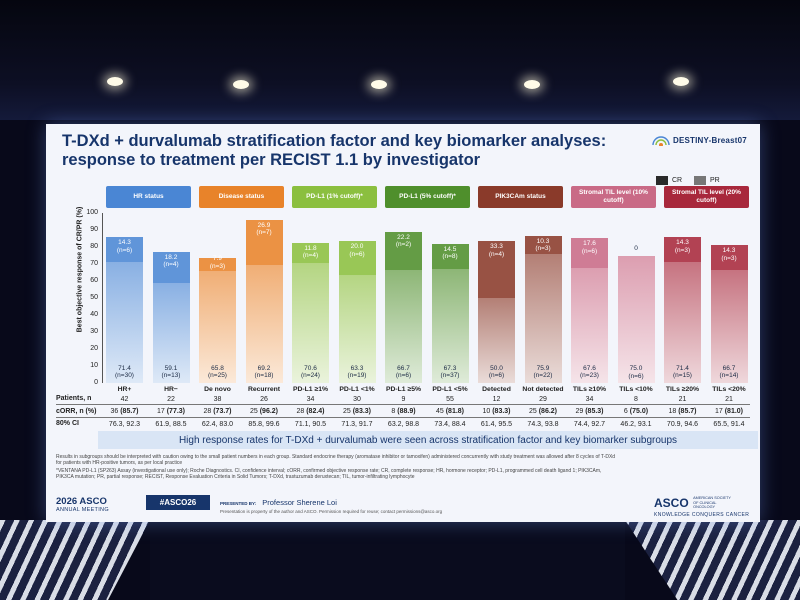  Describe the element at coordinates (548, 411) in the screenshot. I see `corr-percent: (86.2)` at that location.